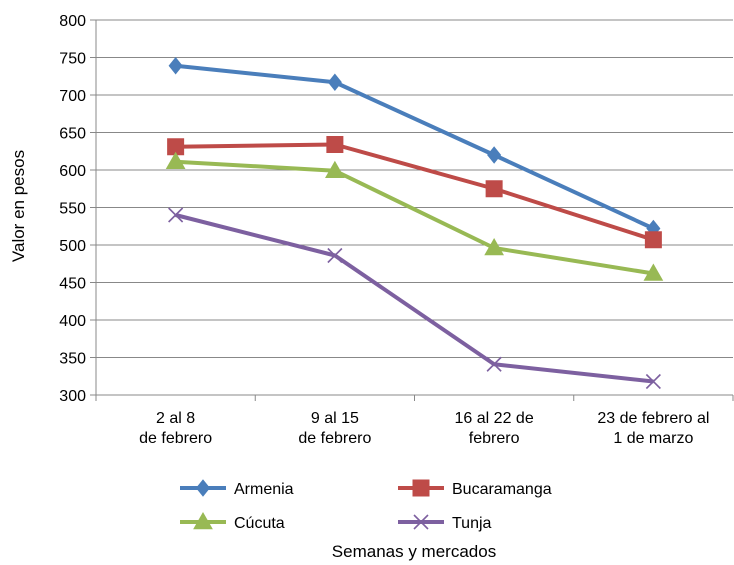 Image resolution: width=734 pixels, height=565 pixels. Describe the element at coordinates (72, 96) in the screenshot. I see `y-tick-label: 700` at that location.